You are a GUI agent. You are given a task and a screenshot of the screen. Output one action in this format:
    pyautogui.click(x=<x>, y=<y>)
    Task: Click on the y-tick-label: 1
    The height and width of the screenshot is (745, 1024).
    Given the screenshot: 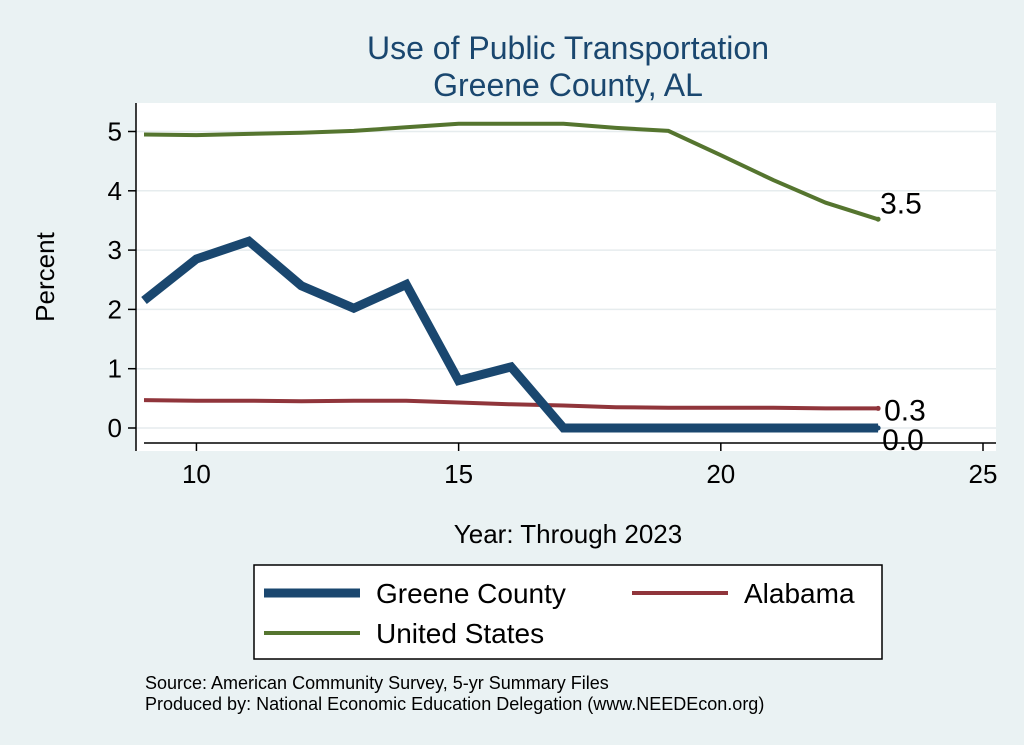 What is the action you would take?
    pyautogui.click(x=115, y=369)
    